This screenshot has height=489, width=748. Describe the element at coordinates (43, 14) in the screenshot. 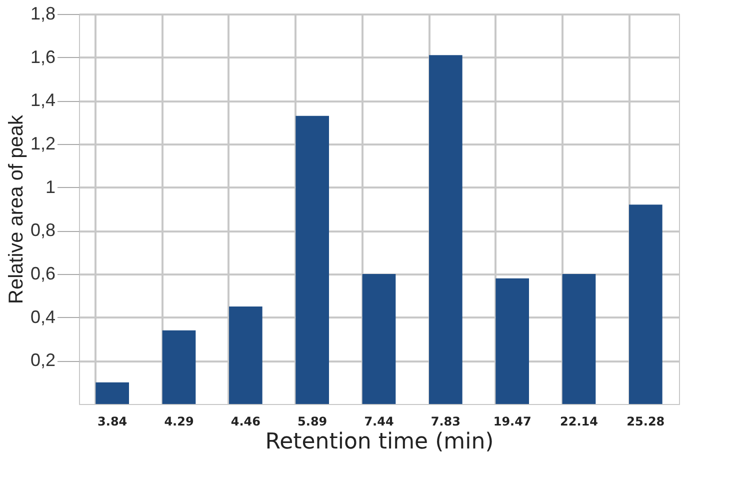

I see `y-tick-label: 1,8` at that location.